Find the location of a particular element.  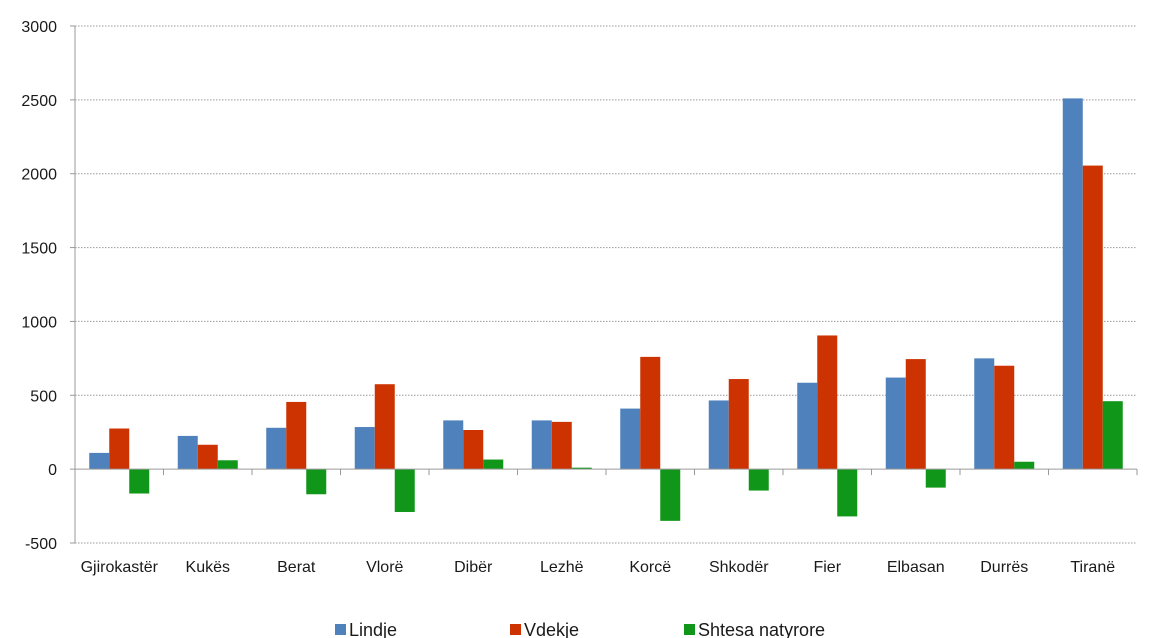

y-tick-label: 0 is located at coordinates (52, 470).